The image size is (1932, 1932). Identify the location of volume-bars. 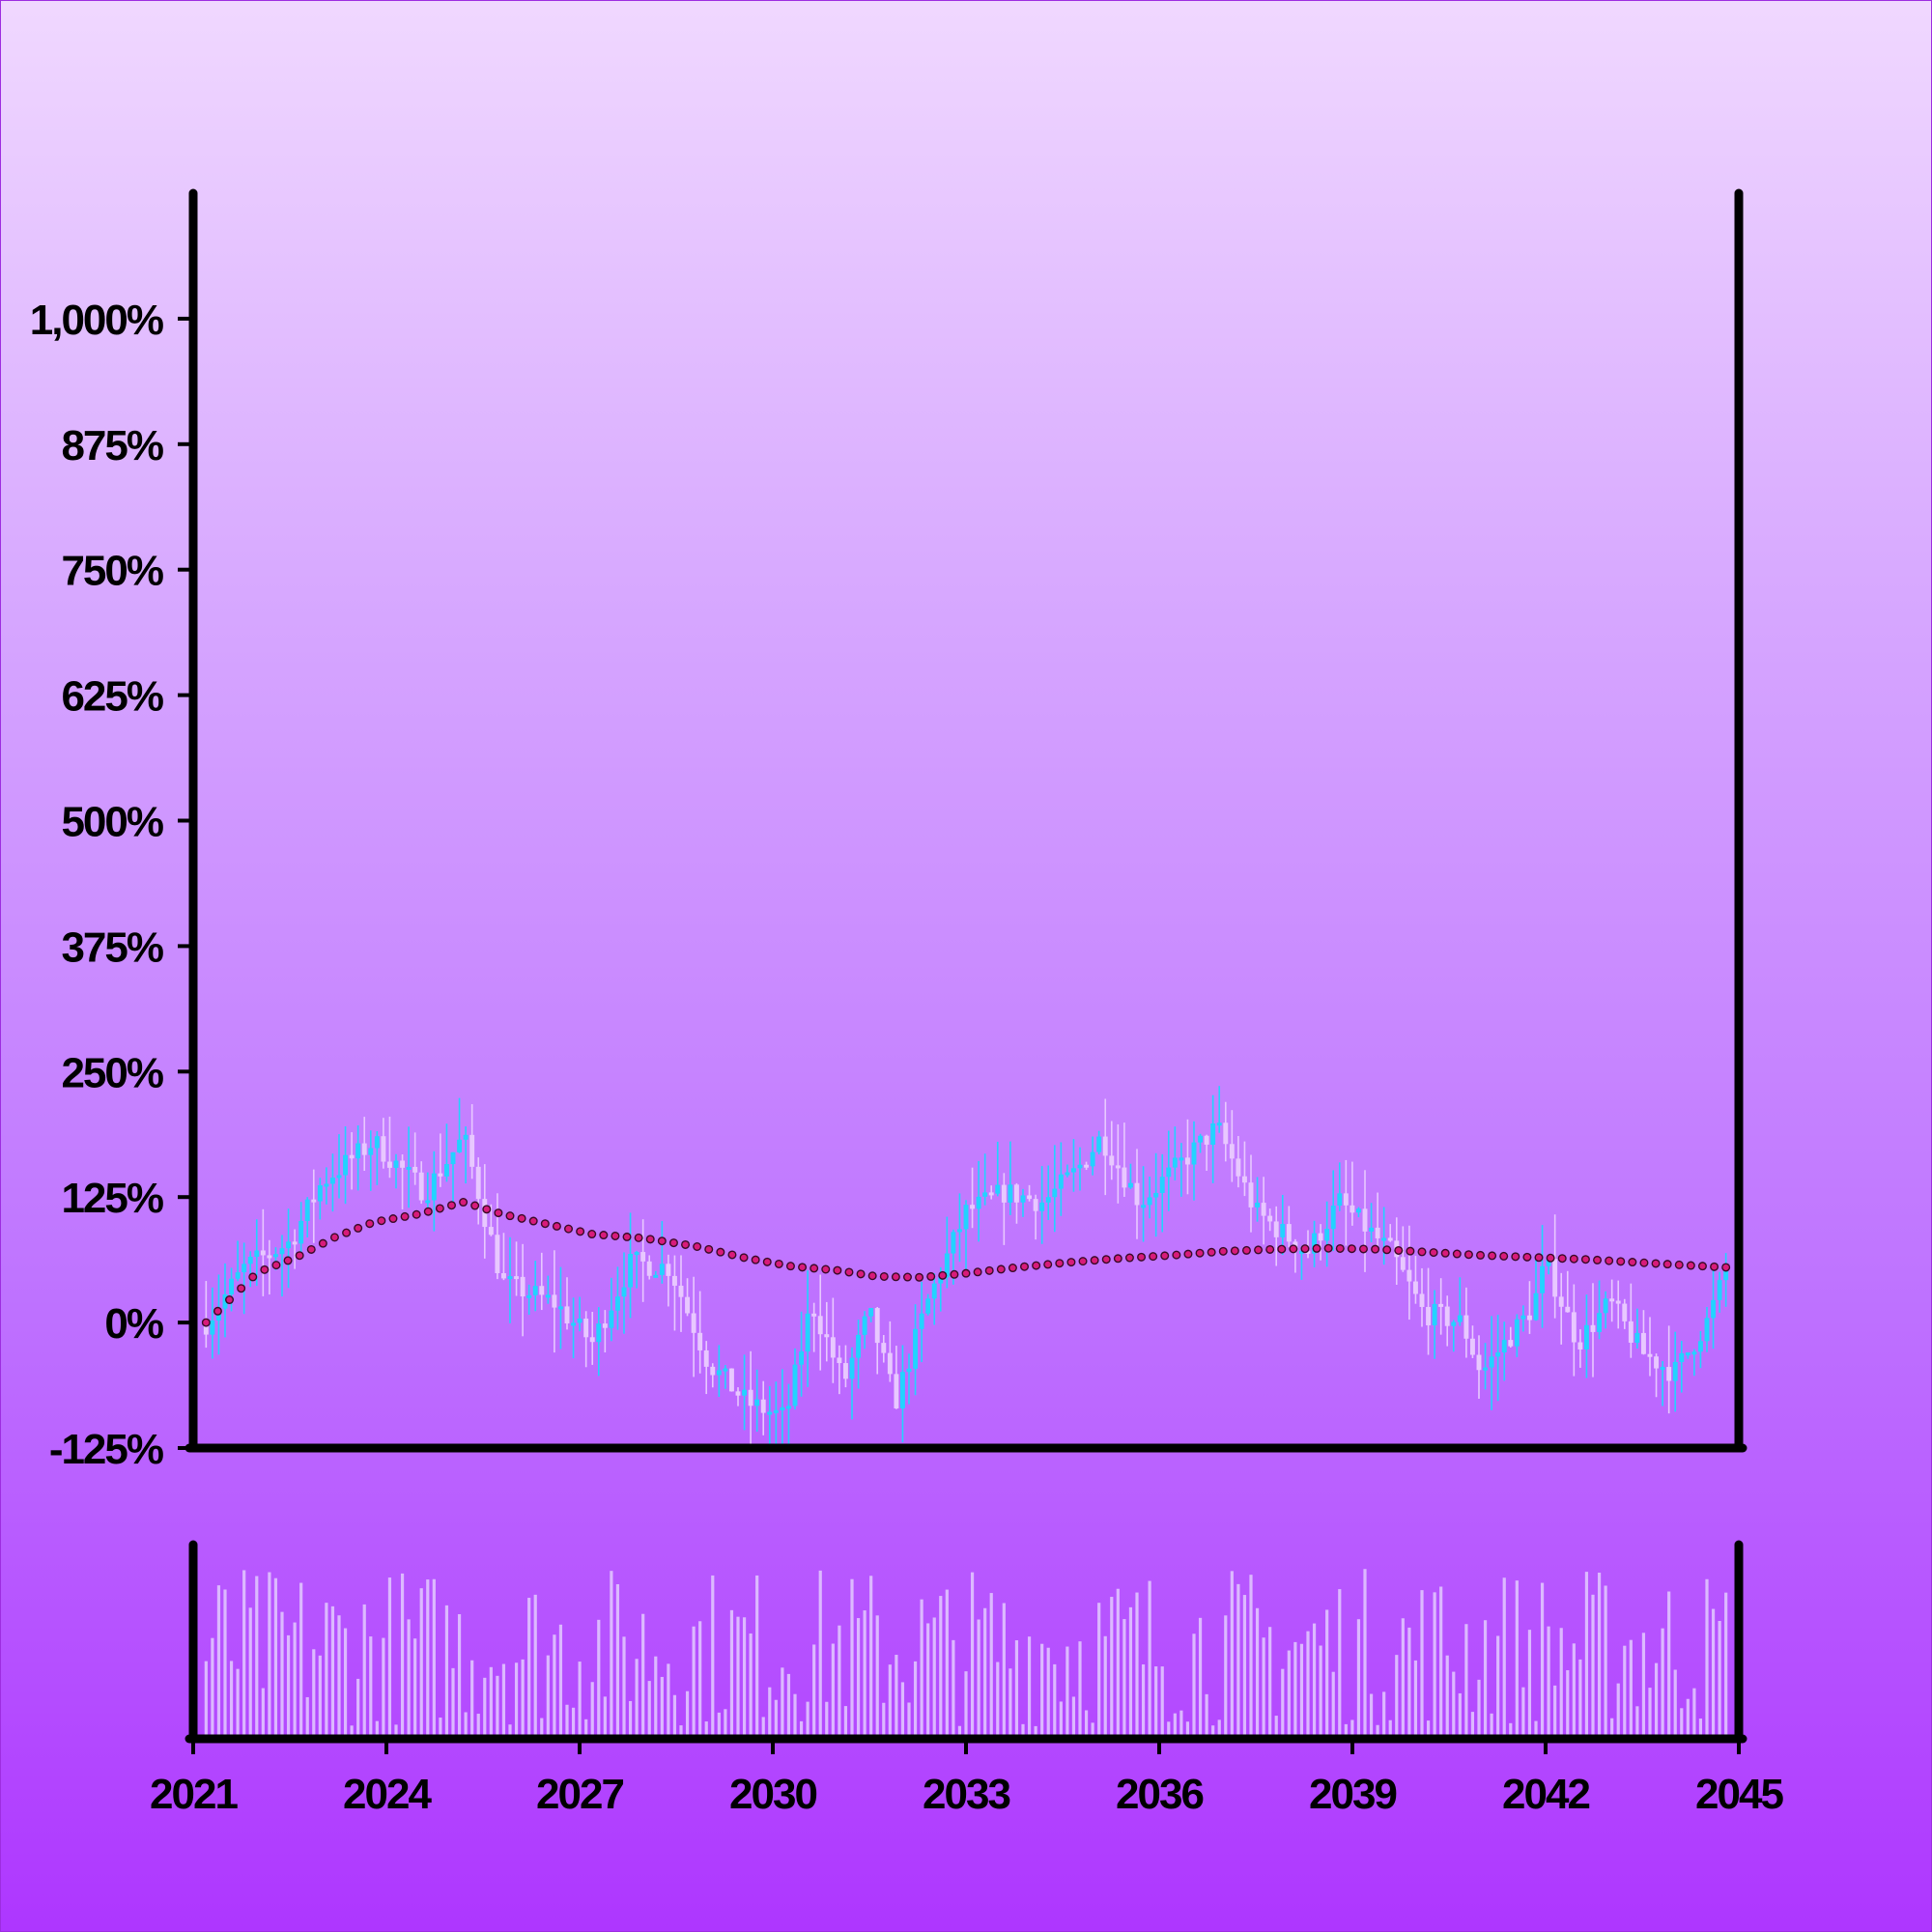
(966, 1652).